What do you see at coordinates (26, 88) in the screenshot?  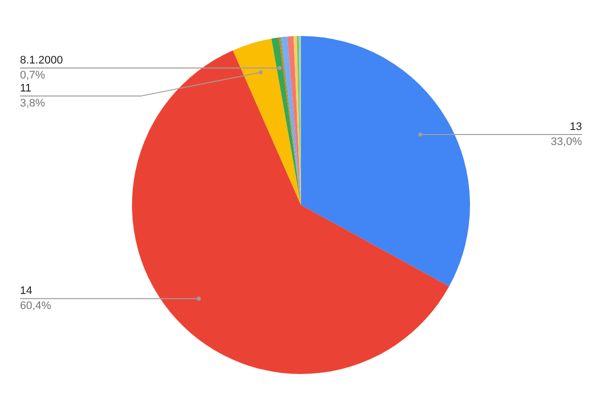 I see `slice-label: 11` at bounding box center [26, 88].